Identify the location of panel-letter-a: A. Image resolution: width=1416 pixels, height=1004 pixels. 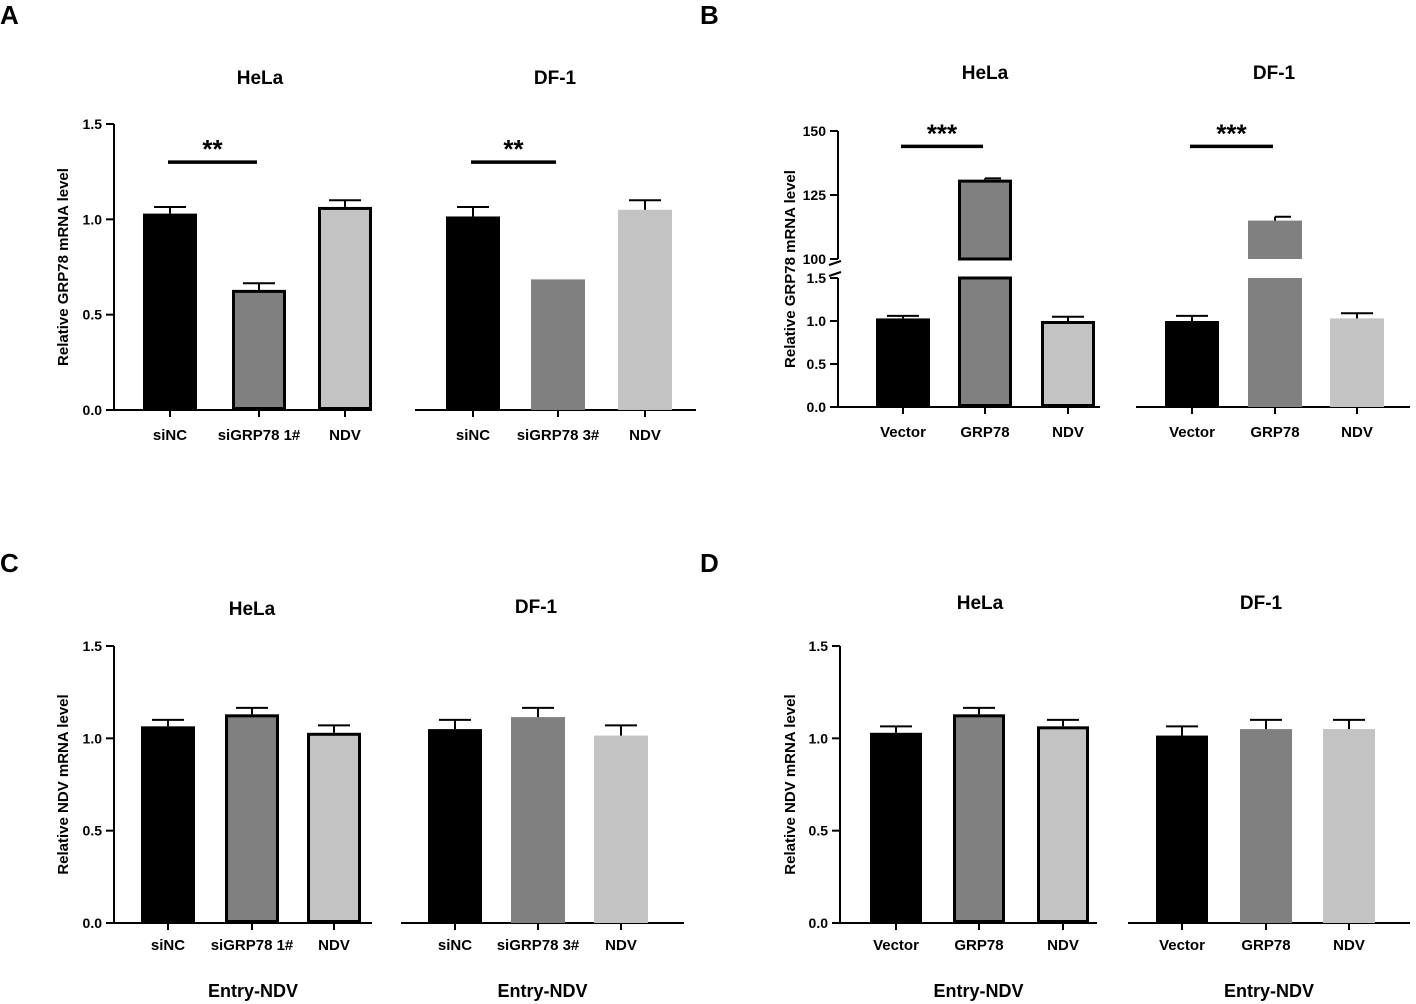
(9, 15).